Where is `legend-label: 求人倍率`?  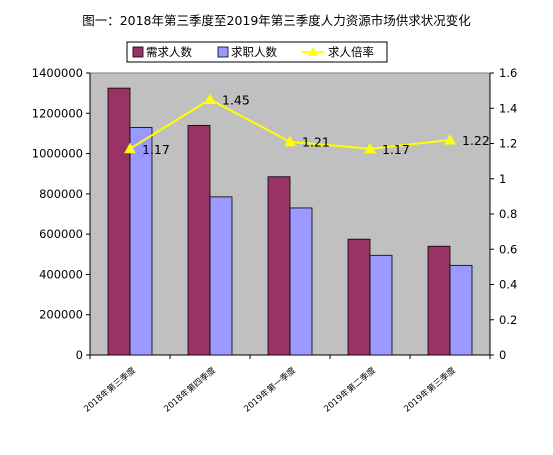
legend-label: 求人倍率 is located at coordinates (351, 52).